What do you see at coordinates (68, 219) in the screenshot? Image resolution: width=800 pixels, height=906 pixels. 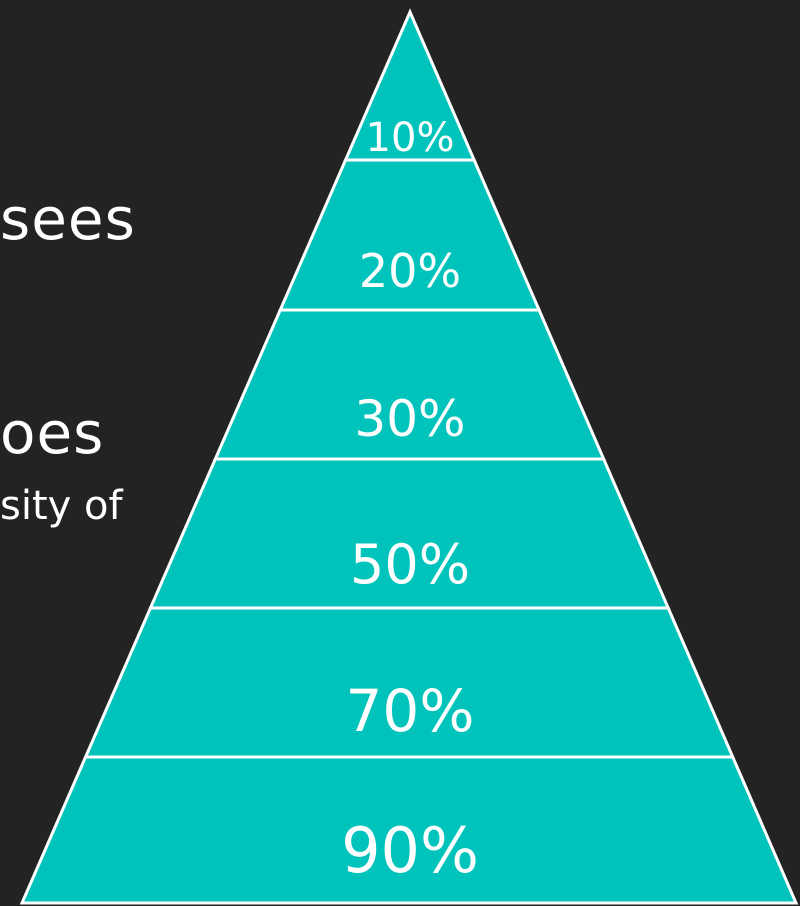 I see `partial-text-sees: sees` at bounding box center [68, 219].